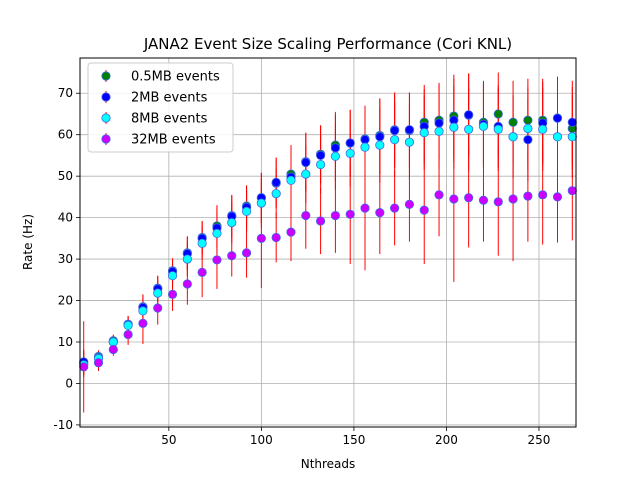 The height and width of the screenshot is (480, 640). I want to click on y-tick-label: 50, so click(65, 176).